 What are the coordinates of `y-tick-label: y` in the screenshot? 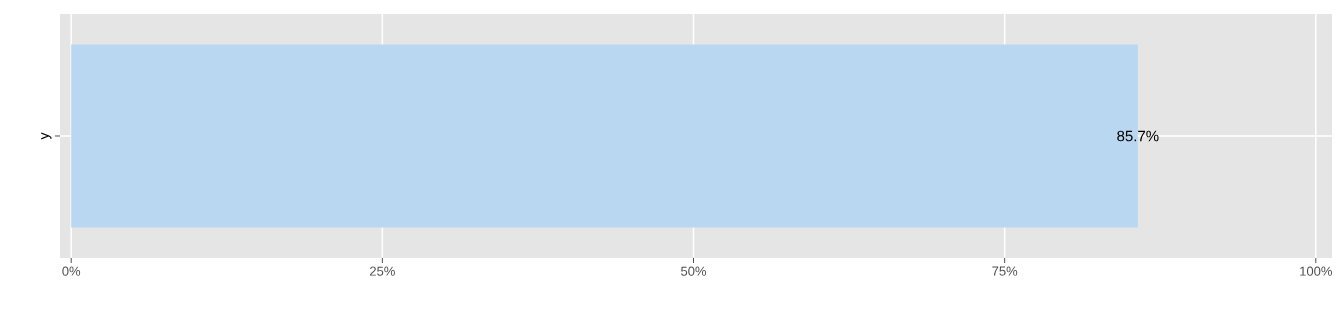 It's located at (46, 136).